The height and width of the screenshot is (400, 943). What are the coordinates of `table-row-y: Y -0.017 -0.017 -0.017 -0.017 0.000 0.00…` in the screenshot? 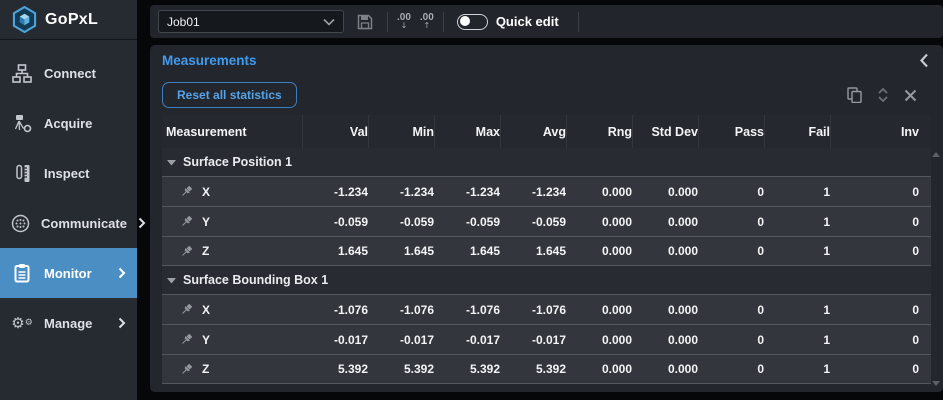 It's located at (546, 339).